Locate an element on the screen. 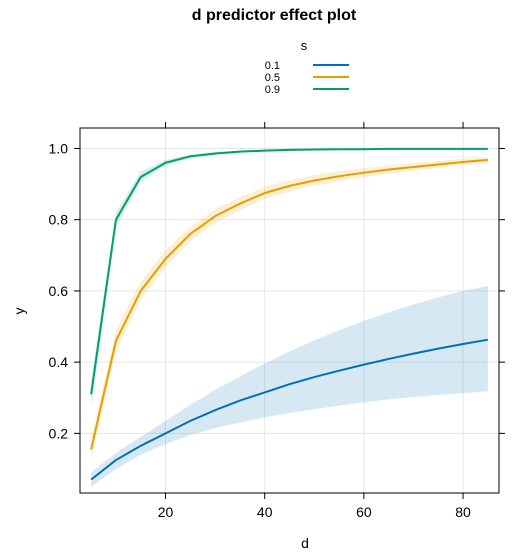 This screenshot has width=527, height=554. x-axis-label: d is located at coordinates (305, 543).